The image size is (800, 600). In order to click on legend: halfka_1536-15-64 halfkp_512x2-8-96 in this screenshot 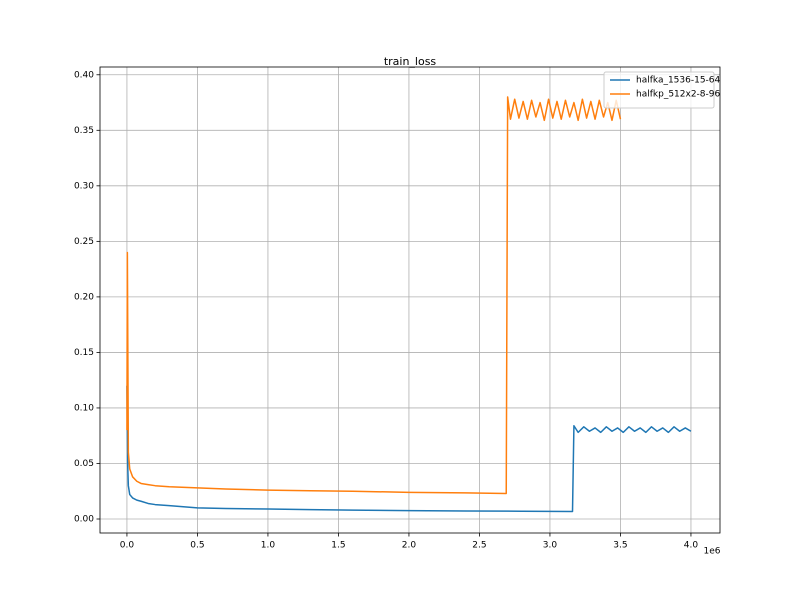, I will do `click(662, 90)`.